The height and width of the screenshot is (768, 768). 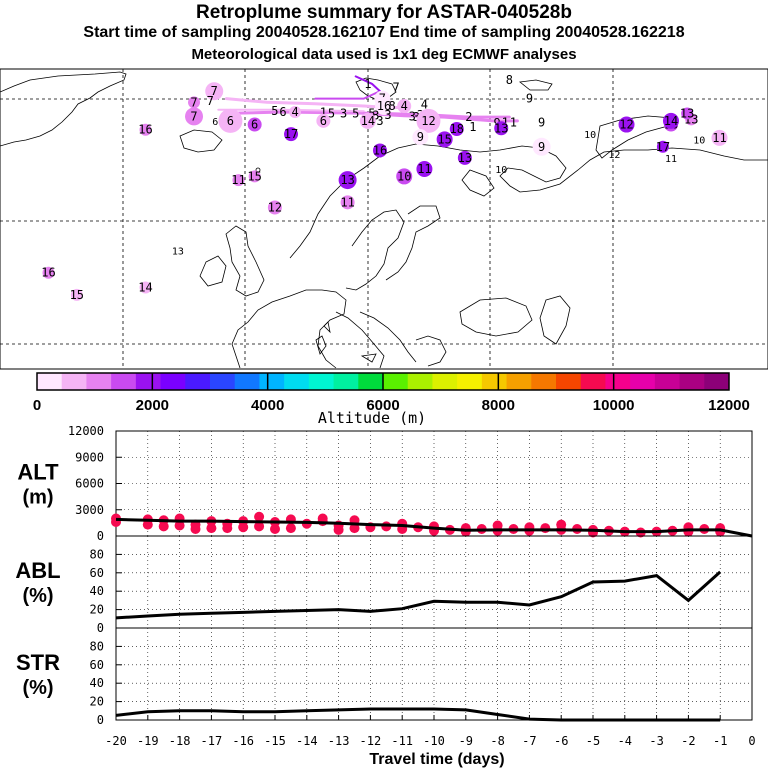 I want to click on abl-line, so click(x=418, y=595).